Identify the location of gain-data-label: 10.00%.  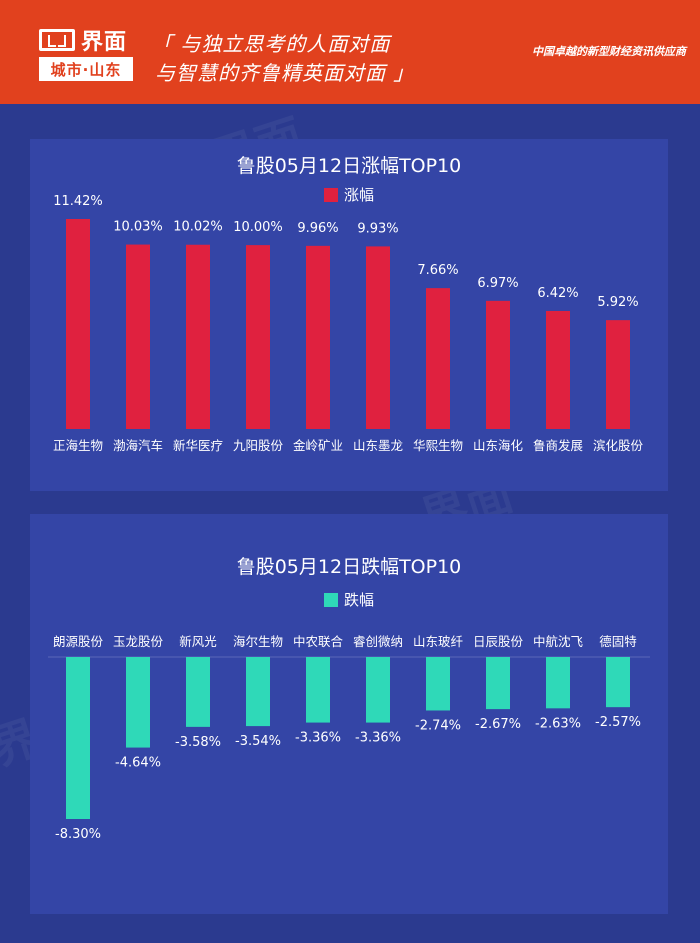
(258, 227).